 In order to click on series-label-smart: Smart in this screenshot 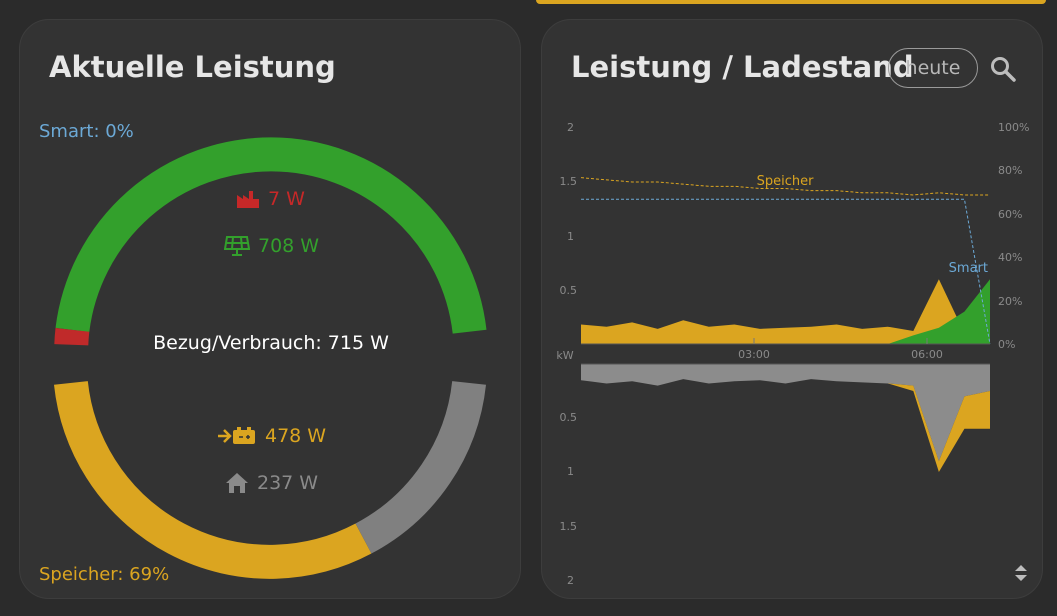, I will do `click(968, 268)`.